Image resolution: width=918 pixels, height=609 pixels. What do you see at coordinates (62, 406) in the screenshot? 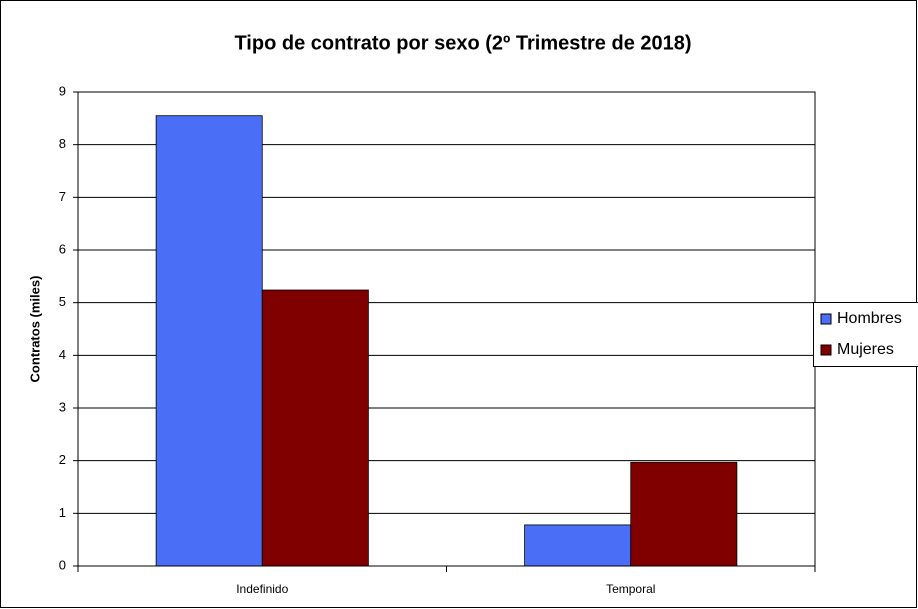
I see `y-tick-label: 3` at bounding box center [62, 406].